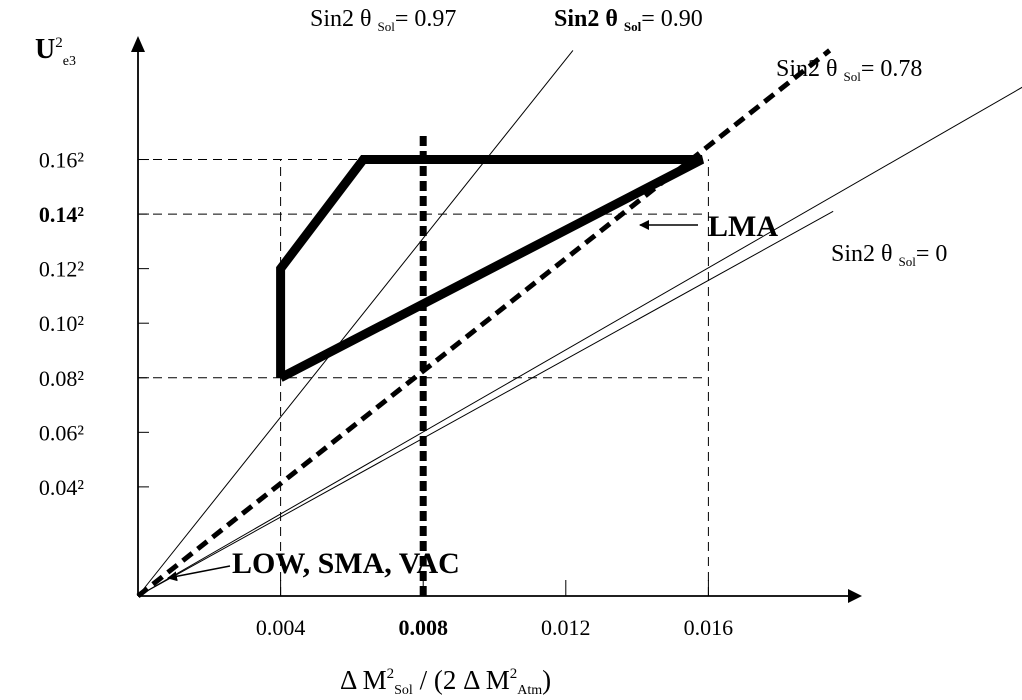 The width and height of the screenshot is (1022, 700). I want to click on label-078: Sin2 θ Sol= 0.78, so click(849, 70).